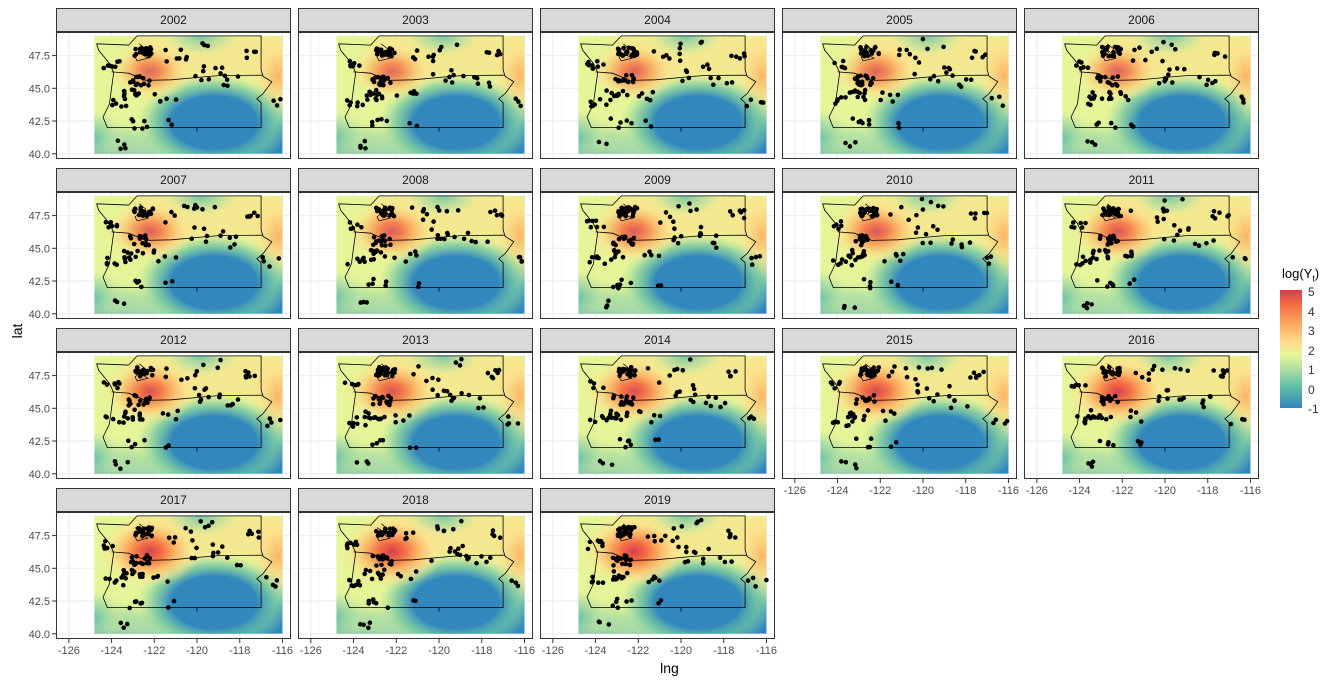  What do you see at coordinates (1207, 491) in the screenshot?
I see `x-tick-label: -118` at bounding box center [1207, 491].